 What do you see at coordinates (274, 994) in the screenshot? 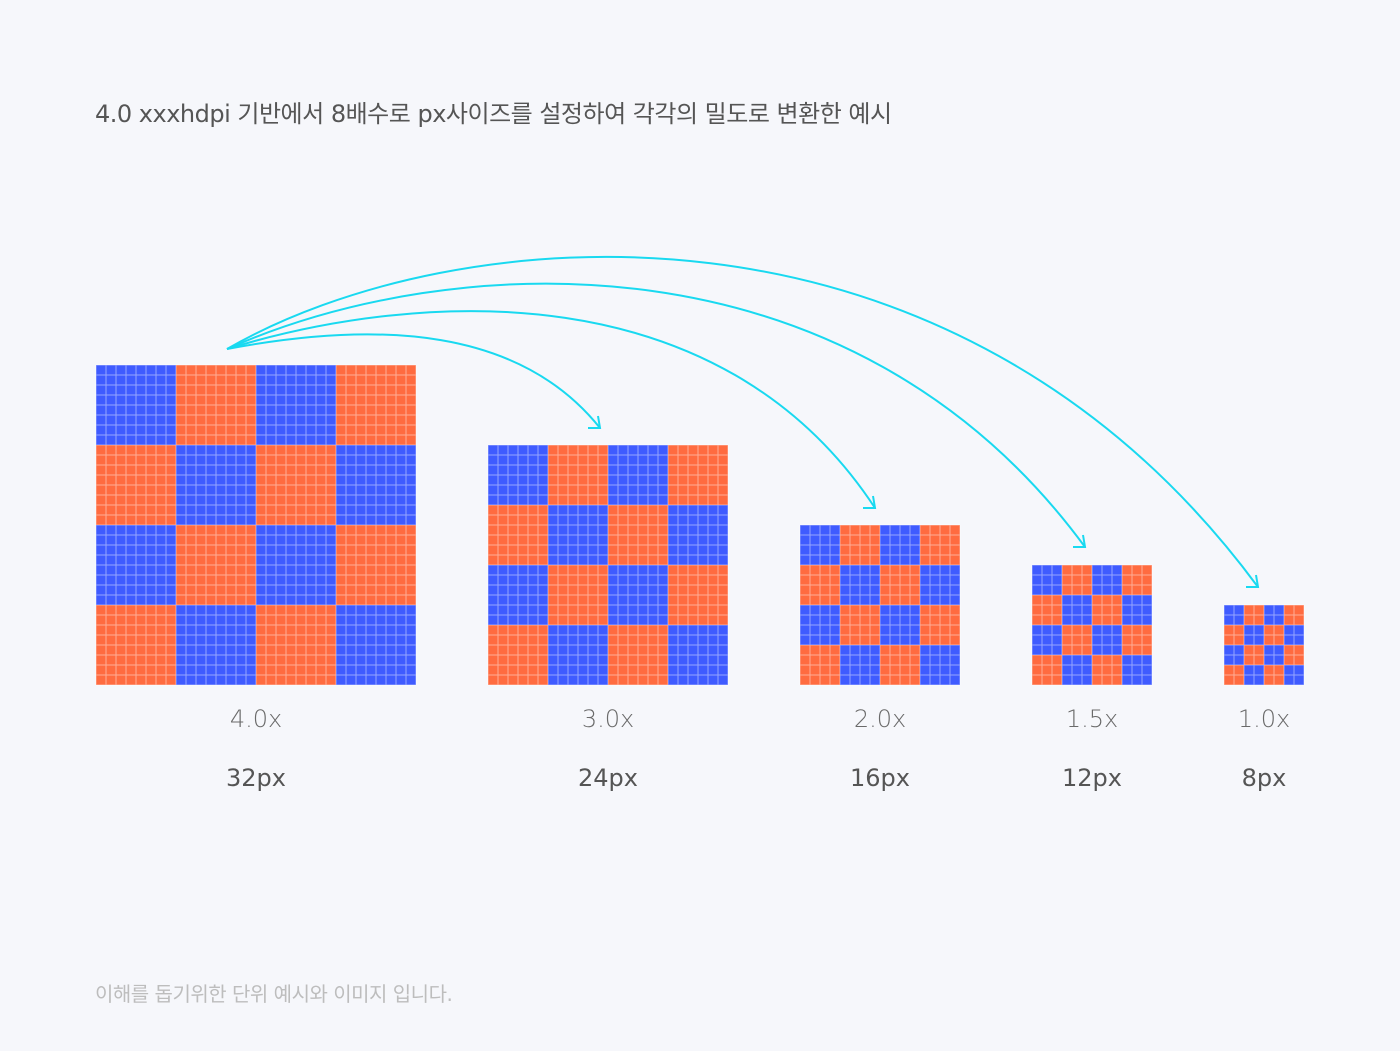
I see `footer-note: 이해를 돕기위한 단위 예시와 이미지 입니다.` at bounding box center [274, 994].